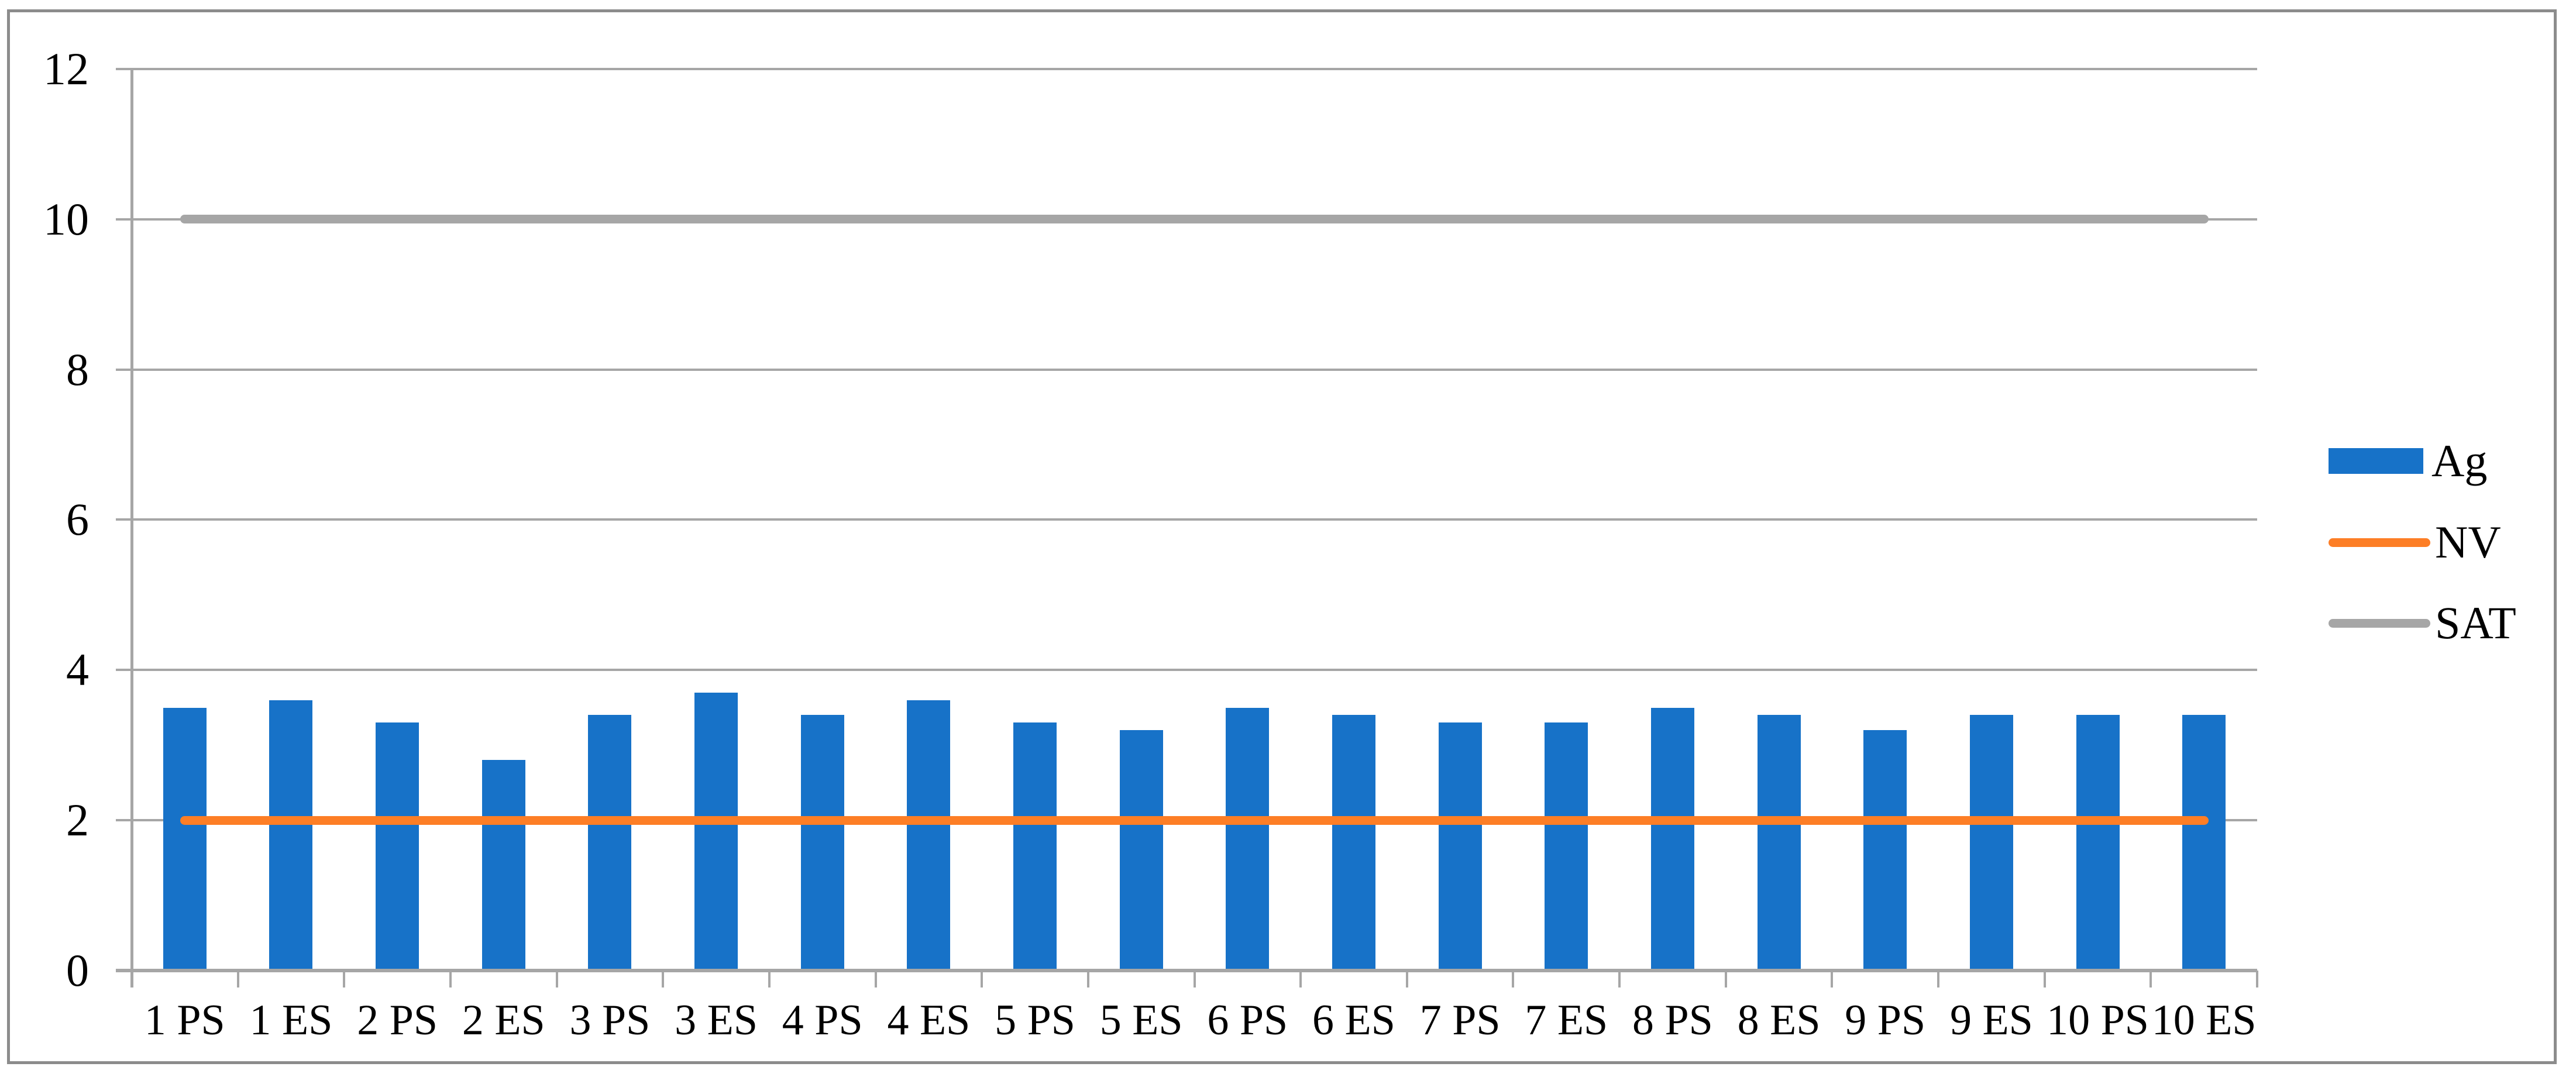  What do you see at coordinates (1141, 850) in the screenshot?
I see `bar-5-es` at bounding box center [1141, 850].